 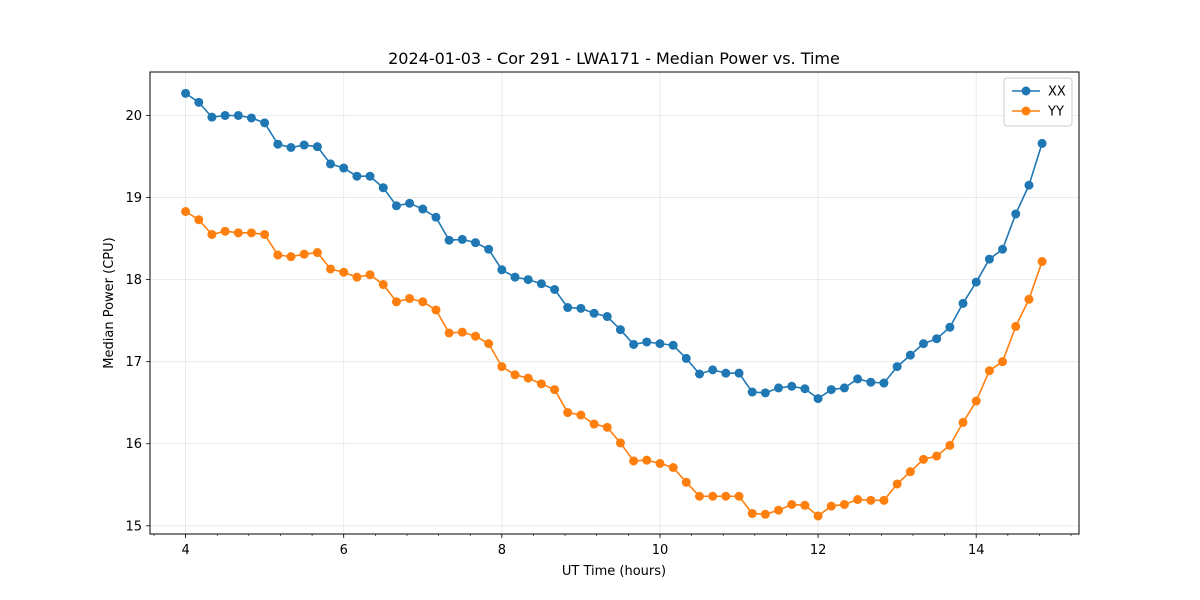 What do you see at coordinates (133, 116) in the screenshot?
I see `y-tick-label: 20` at bounding box center [133, 116].